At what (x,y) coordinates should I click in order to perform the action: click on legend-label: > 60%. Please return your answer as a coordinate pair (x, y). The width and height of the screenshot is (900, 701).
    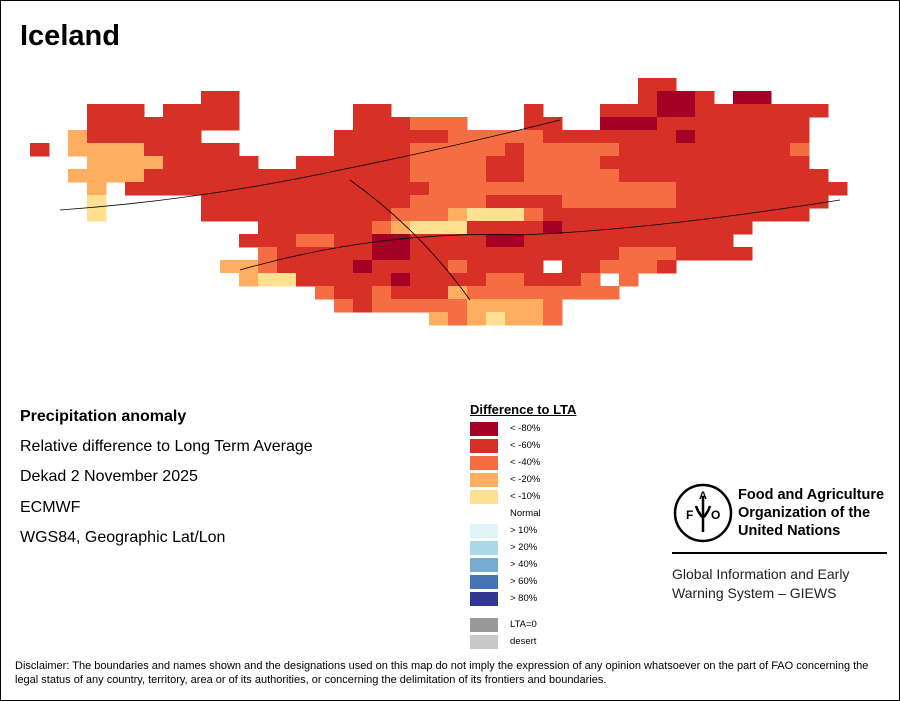
    Looking at the image, I should click on (524, 581).